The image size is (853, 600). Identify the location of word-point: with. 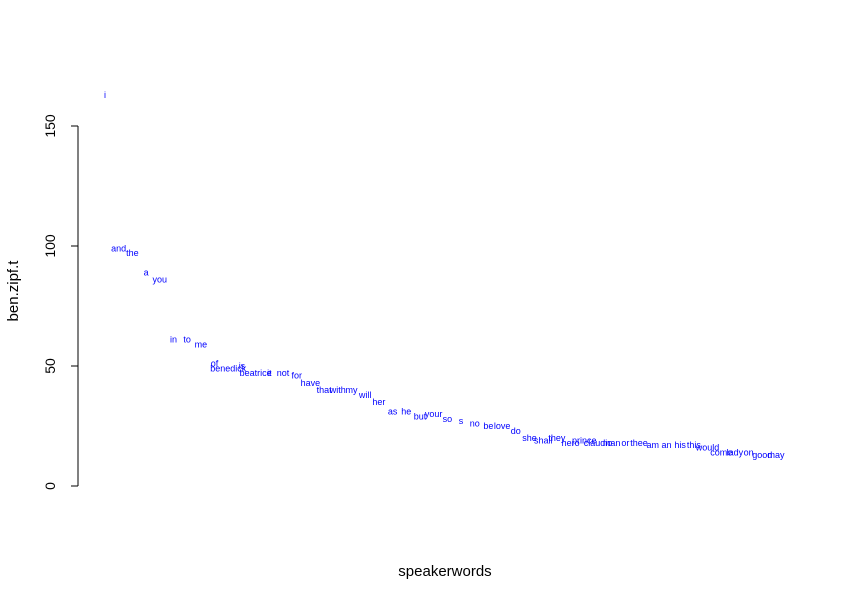
(337, 390).